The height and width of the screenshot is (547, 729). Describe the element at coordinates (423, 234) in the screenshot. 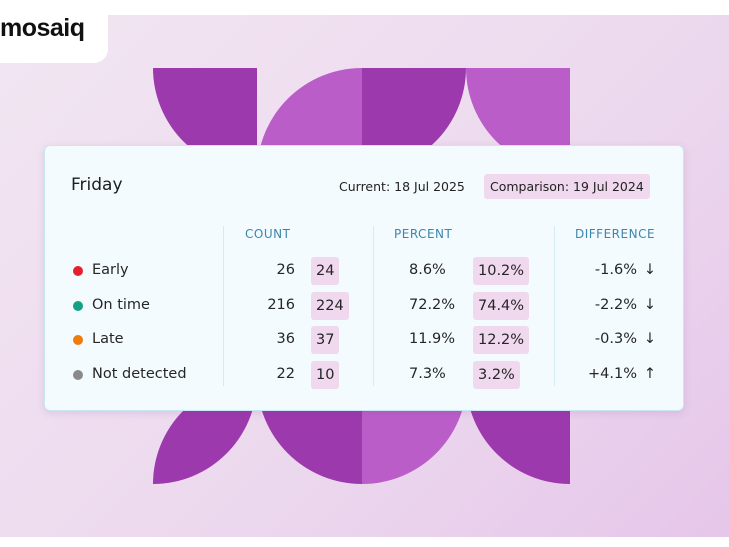

I see `header-percent: PERCENT` at that location.